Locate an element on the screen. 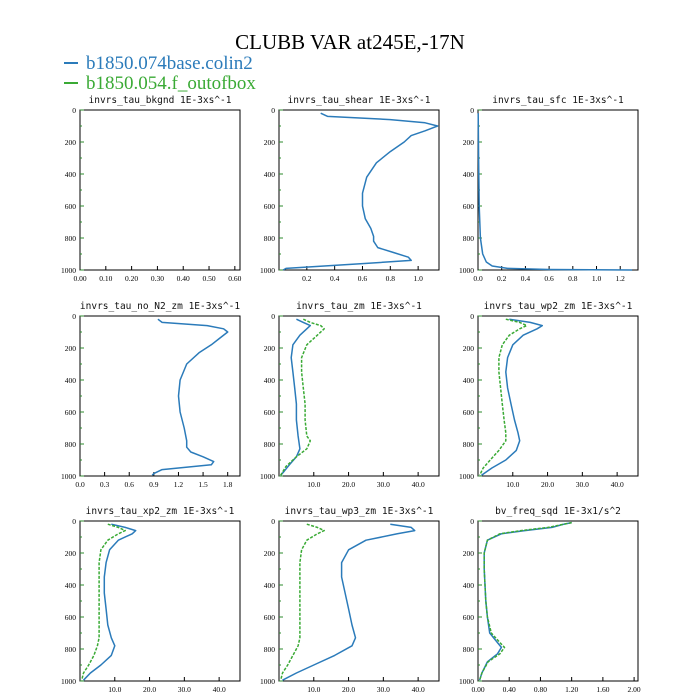  x-tick-label: 0.50 is located at coordinates (208, 278).